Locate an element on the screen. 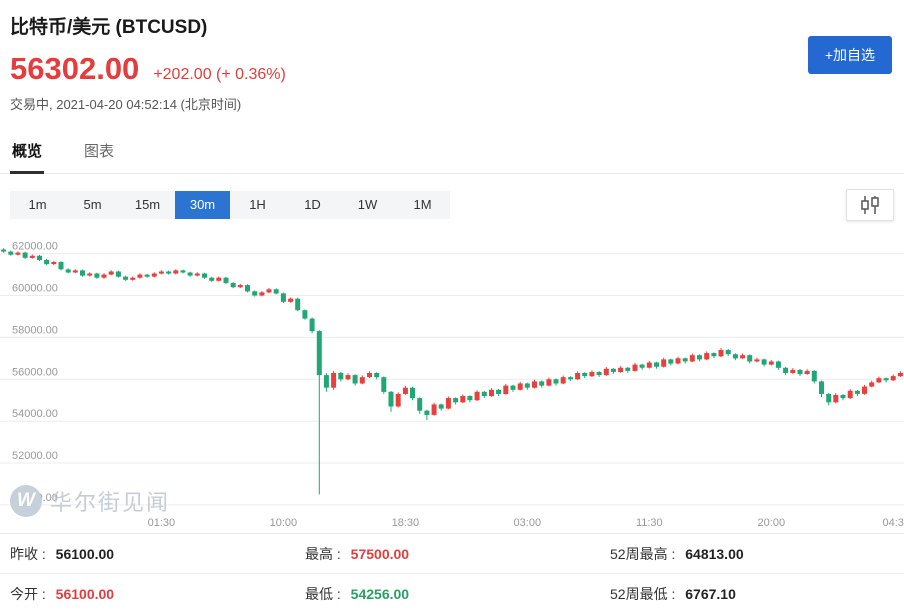 Image resolution: width=904 pixels, height=610 pixels. stat-open: 今开 : 56100.00 is located at coordinates (147, 592).